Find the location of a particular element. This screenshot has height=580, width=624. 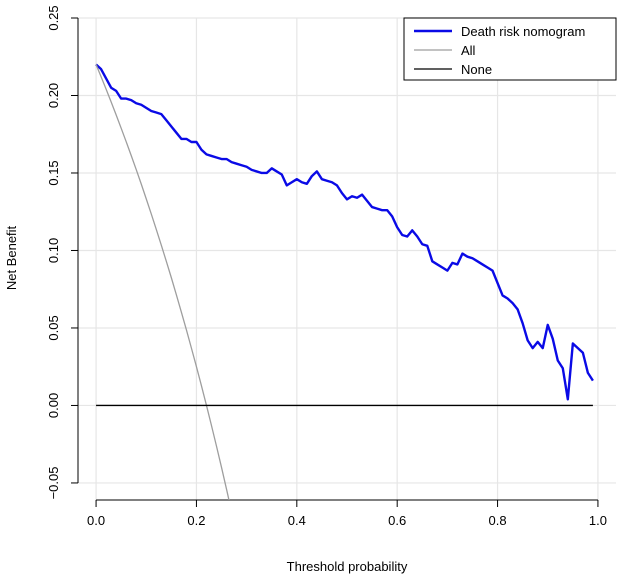

y-tick-label: 0.15 is located at coordinates (53, 172).